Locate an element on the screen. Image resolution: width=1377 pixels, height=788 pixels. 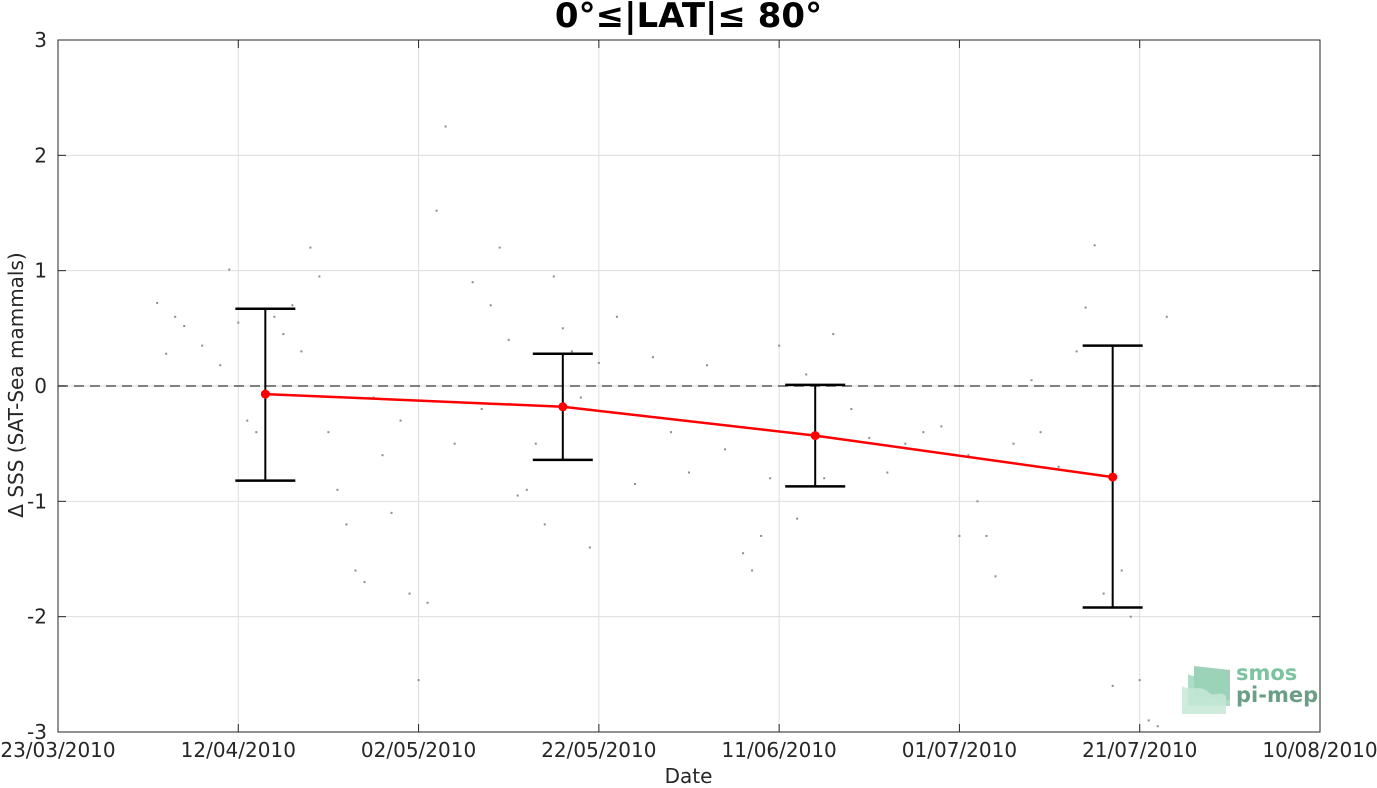
x-tick-label: 21/07/2010 is located at coordinates (1139, 750).